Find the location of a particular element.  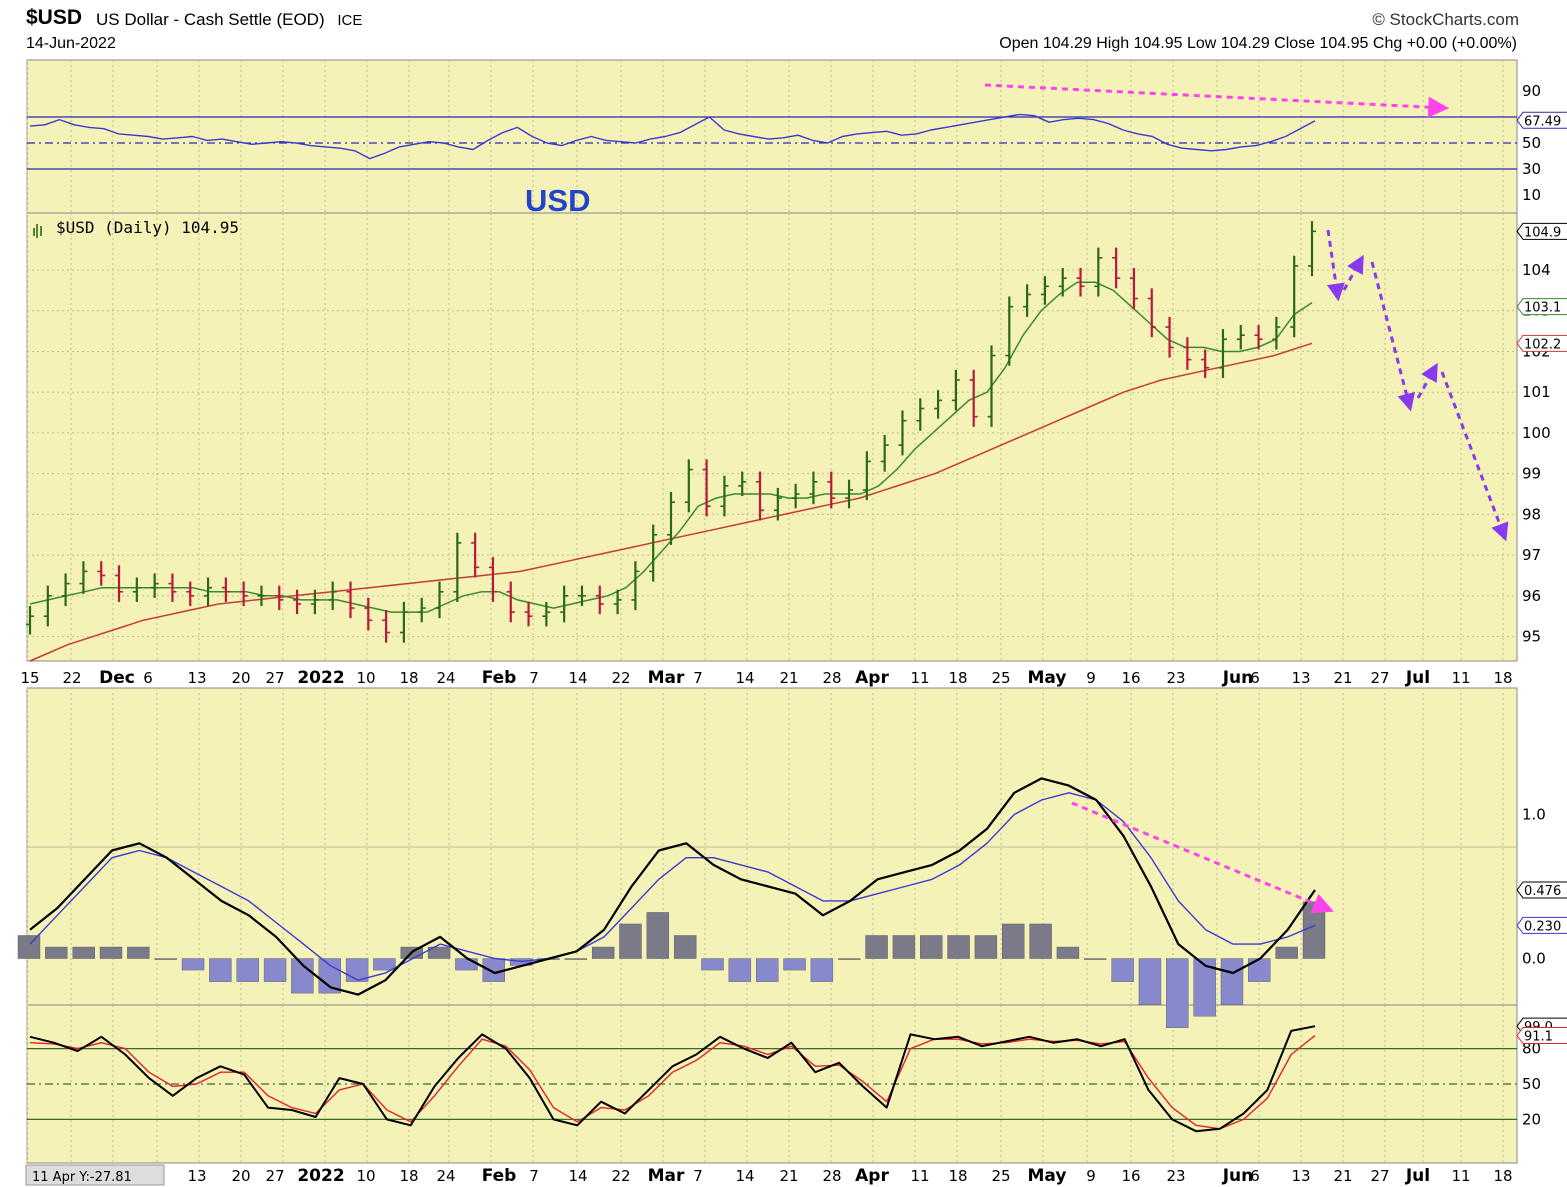

price-ytick-7: 97 is located at coordinates (1531, 555).